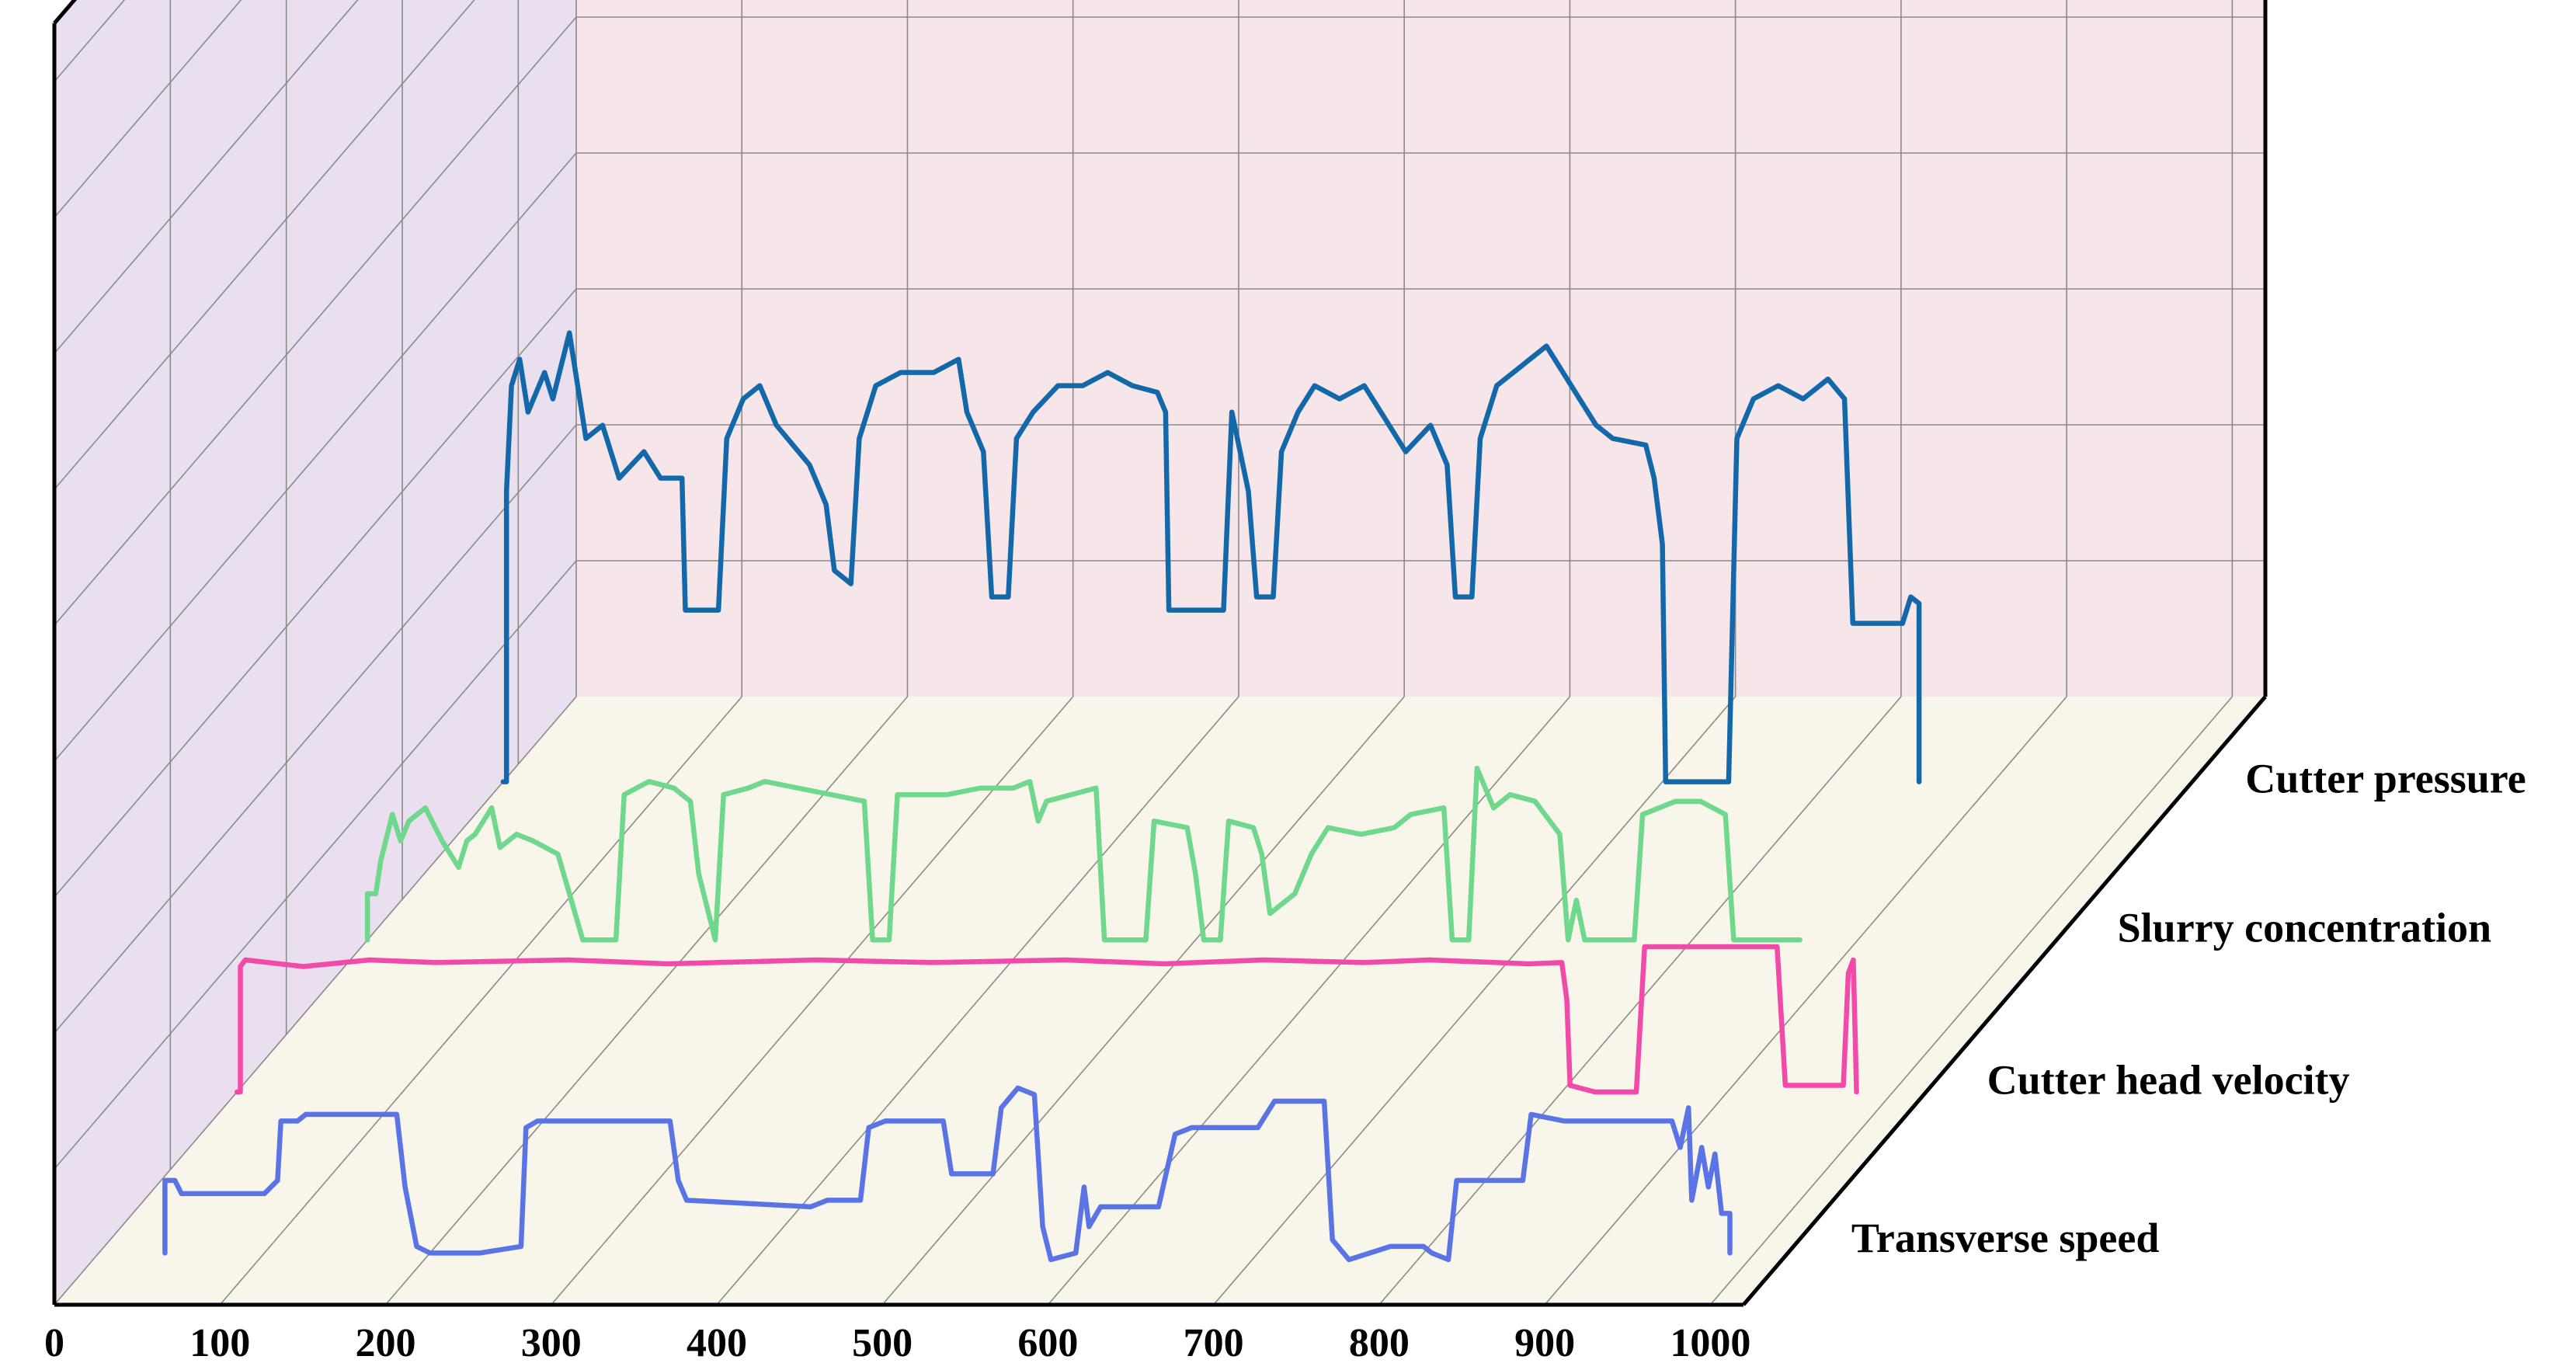 This screenshot has height=1370, width=2576. Describe the element at coordinates (717, 1343) in the screenshot. I see `x-tick-label: 400` at that location.